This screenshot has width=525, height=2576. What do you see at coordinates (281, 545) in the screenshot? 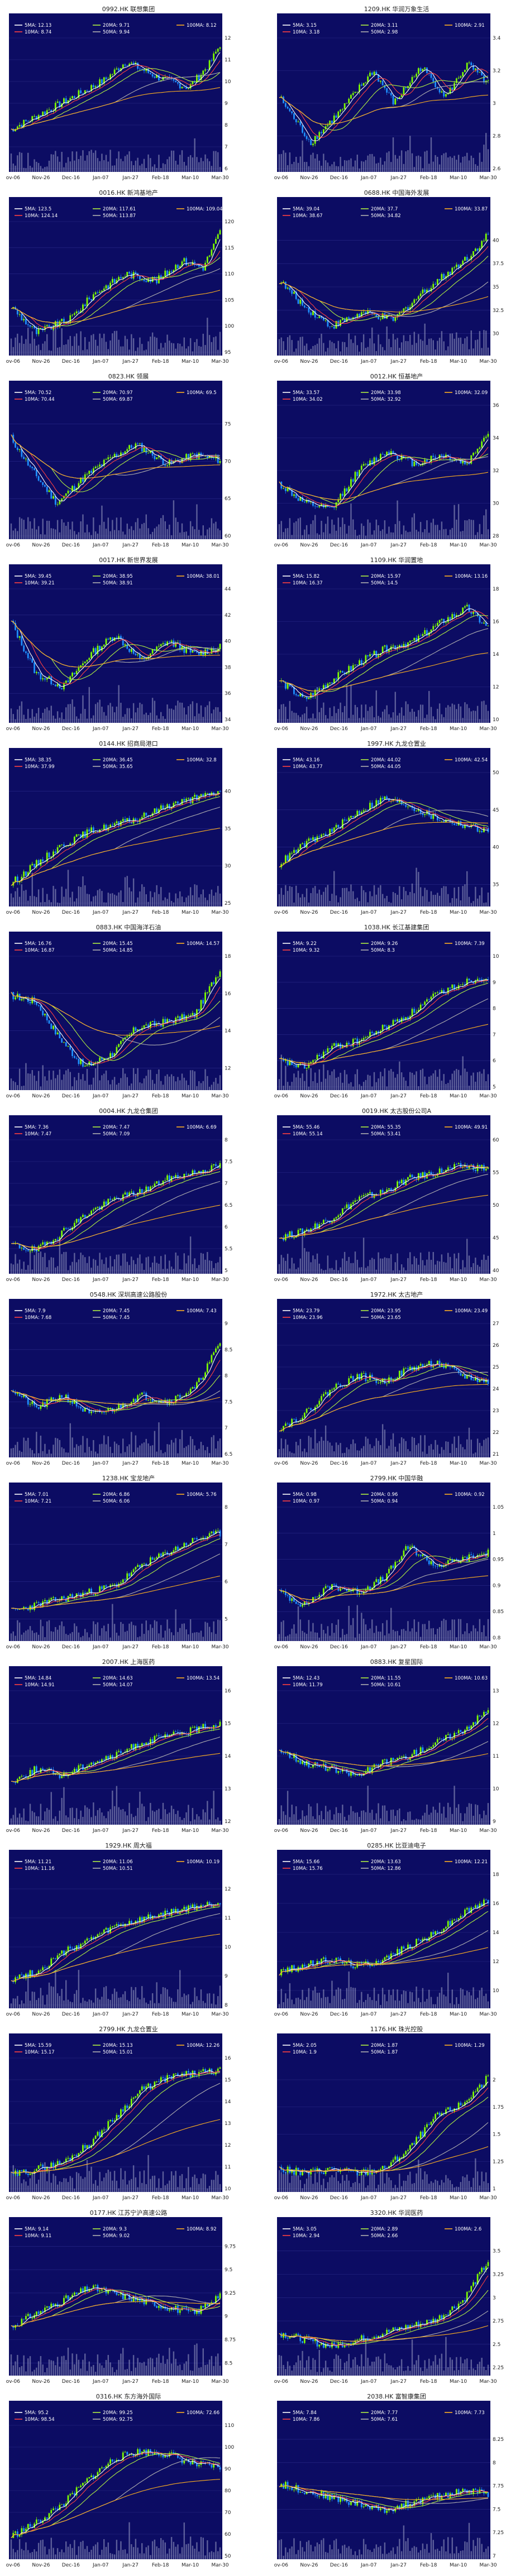
I see `x-tick-label: Nov-06` at bounding box center [281, 545].